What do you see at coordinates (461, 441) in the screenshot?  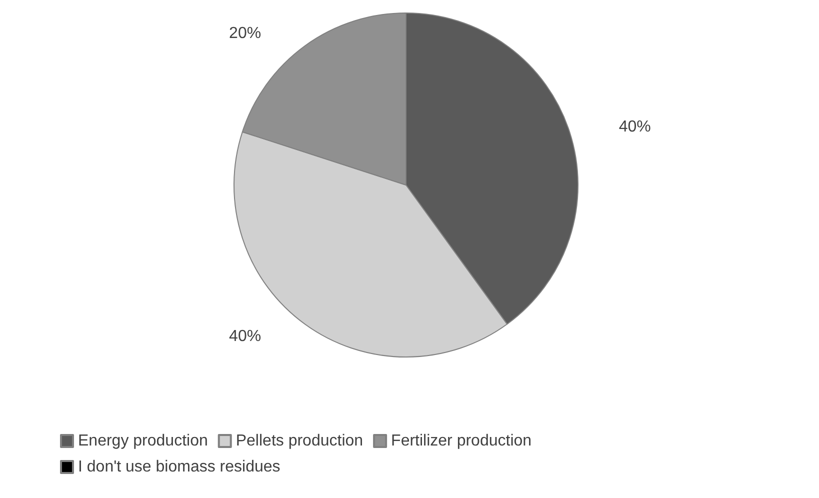 I see `legend-label: Fertilizer production` at bounding box center [461, 441].